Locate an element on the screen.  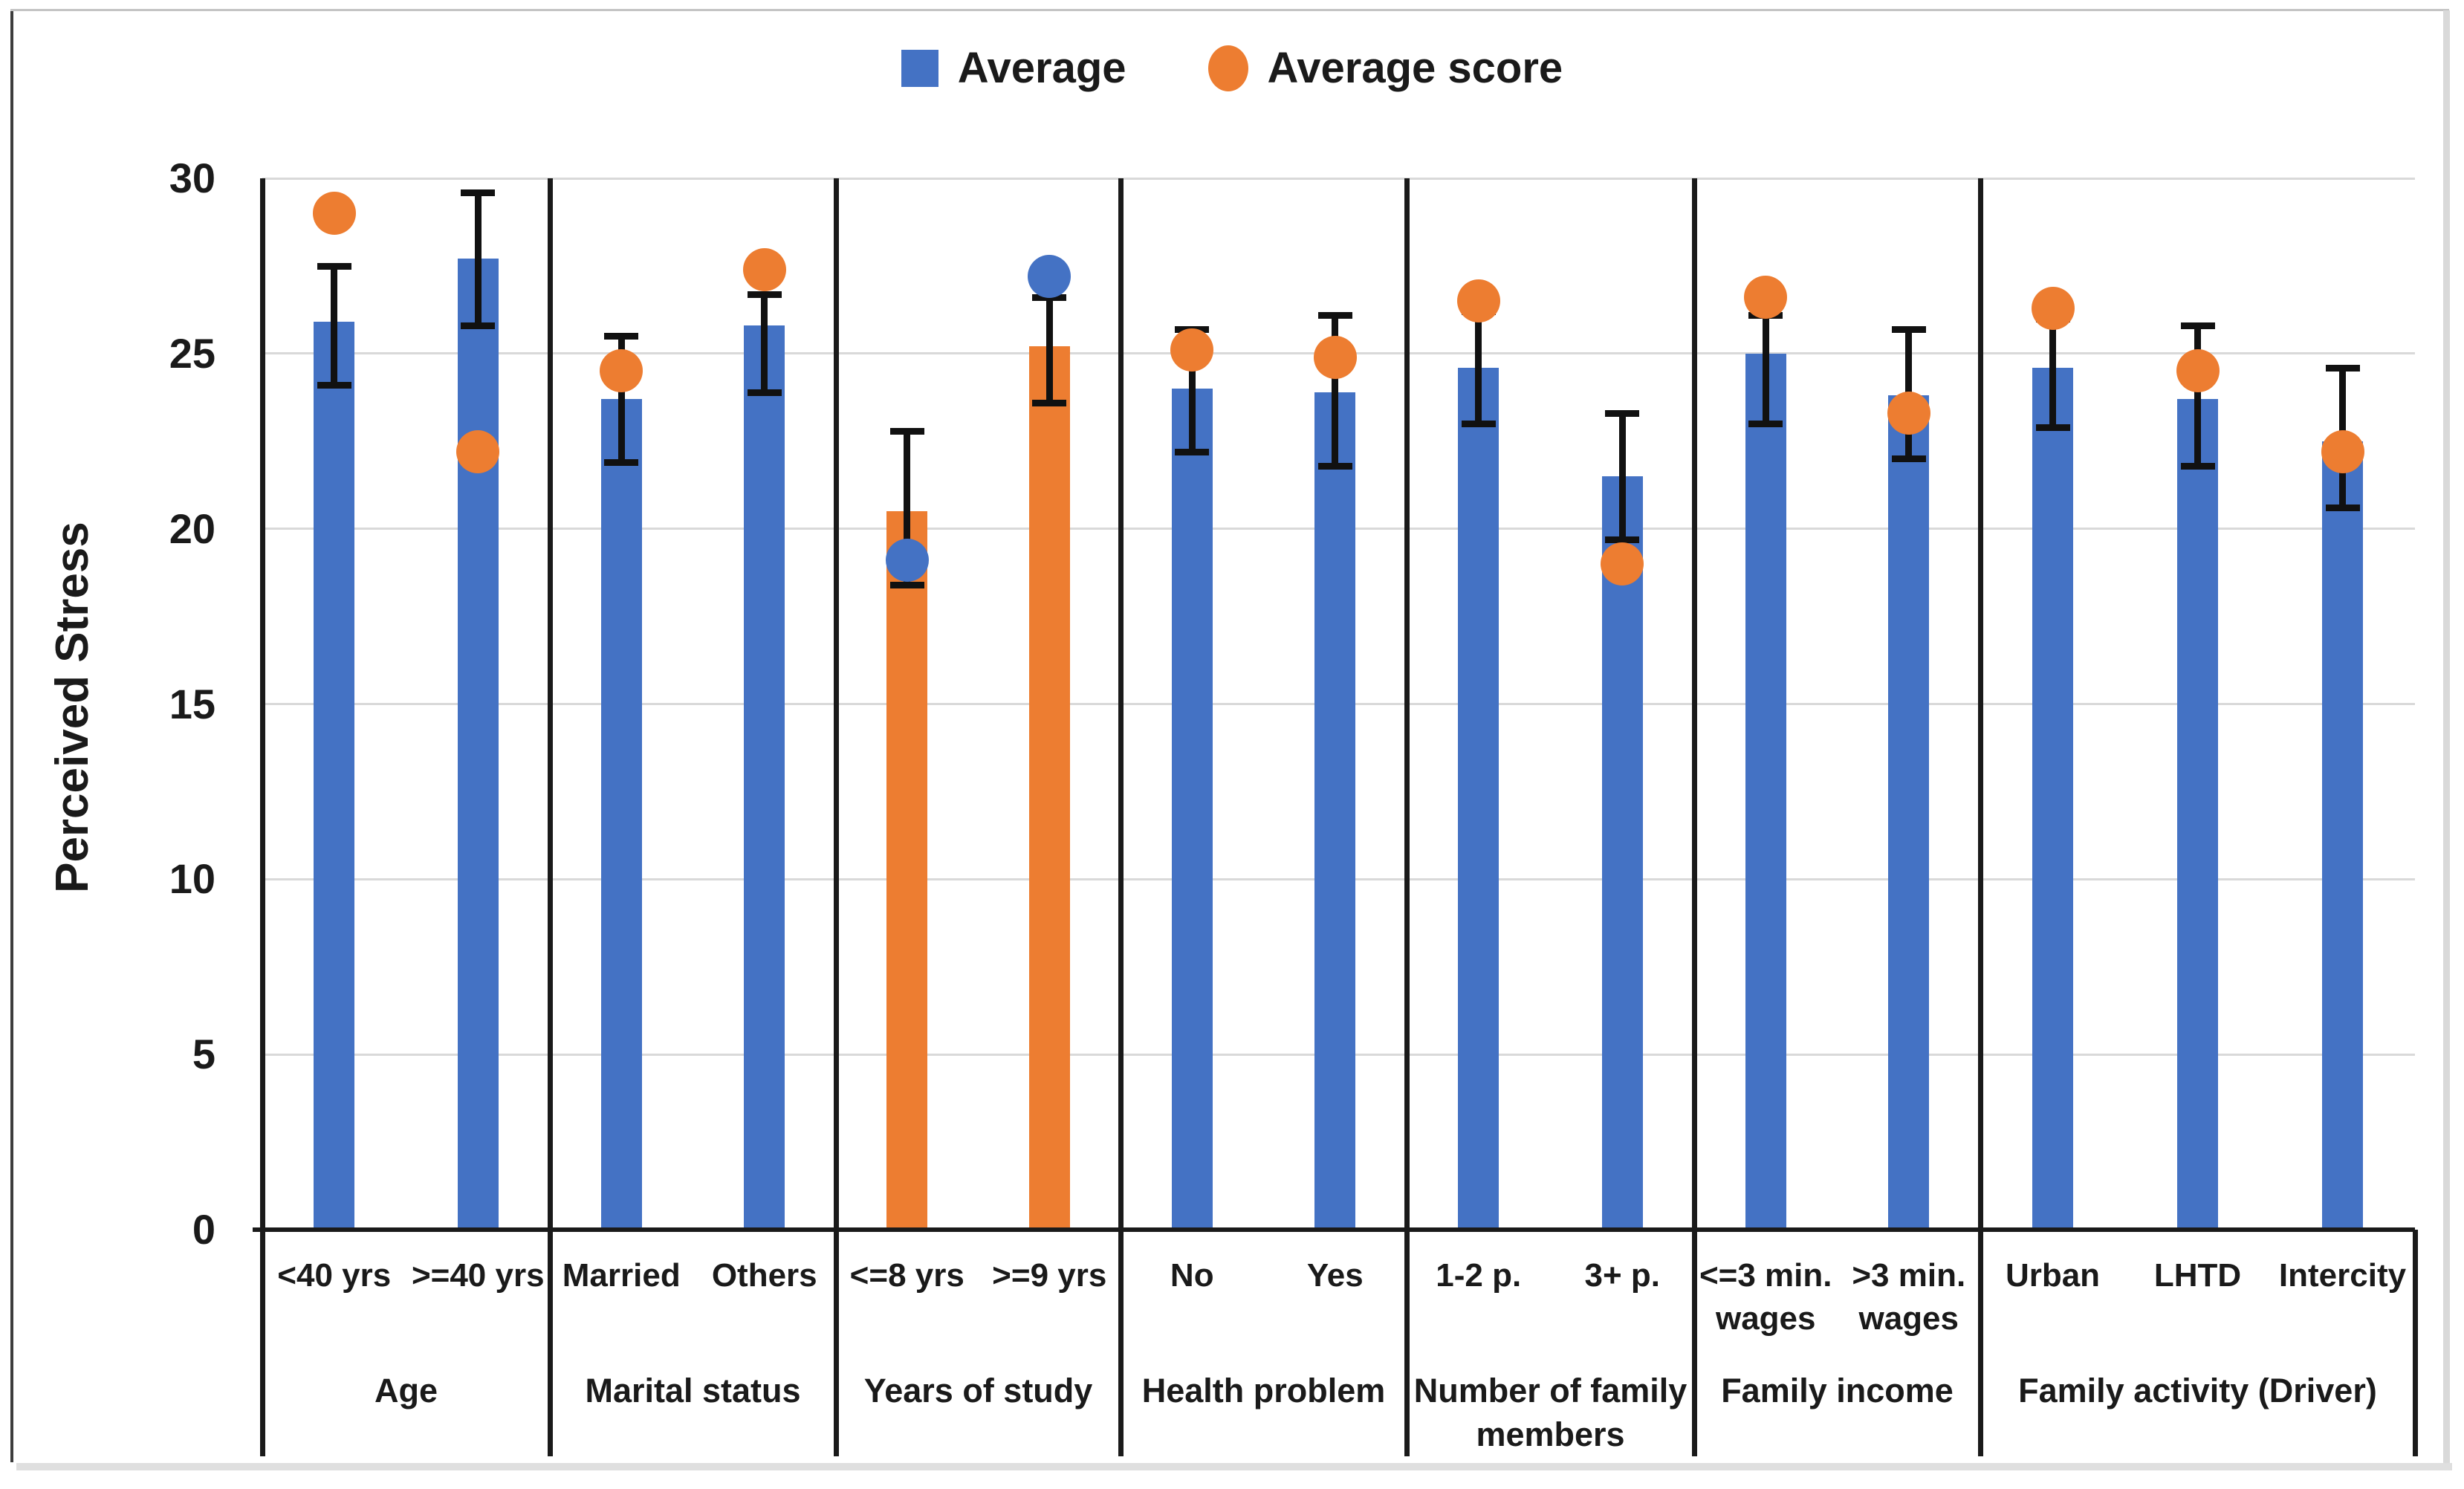
legend-item-average-score: Average score is located at coordinates (1385, 68).